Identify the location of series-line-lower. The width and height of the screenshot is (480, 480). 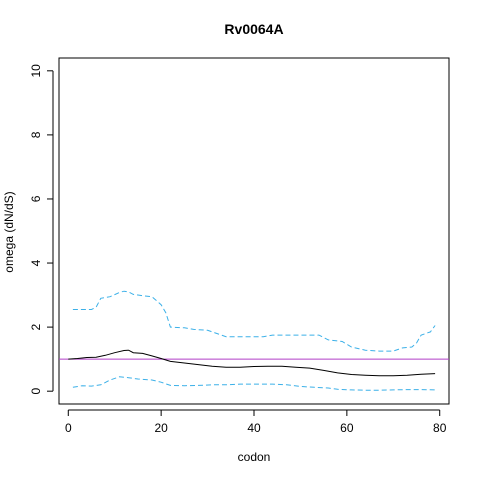
(254, 383).